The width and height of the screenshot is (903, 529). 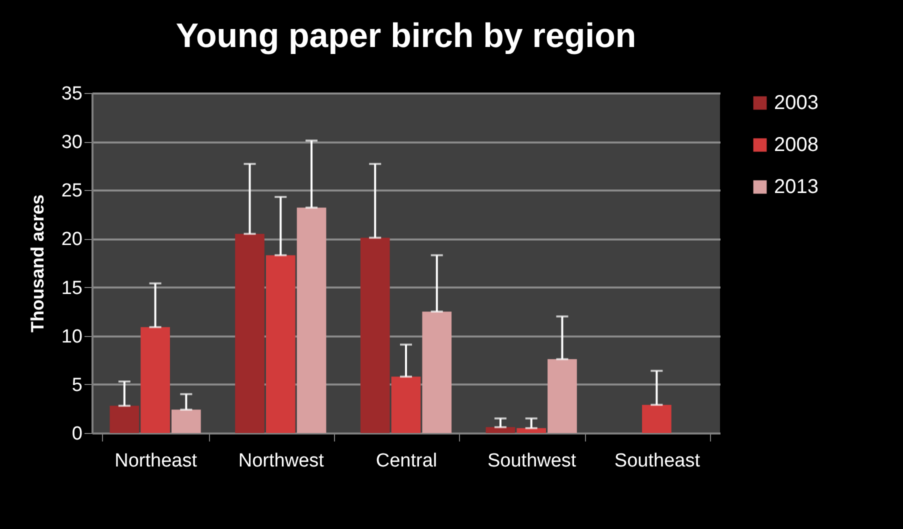 What do you see at coordinates (77, 385) in the screenshot?
I see `y-tick-label: 5` at bounding box center [77, 385].